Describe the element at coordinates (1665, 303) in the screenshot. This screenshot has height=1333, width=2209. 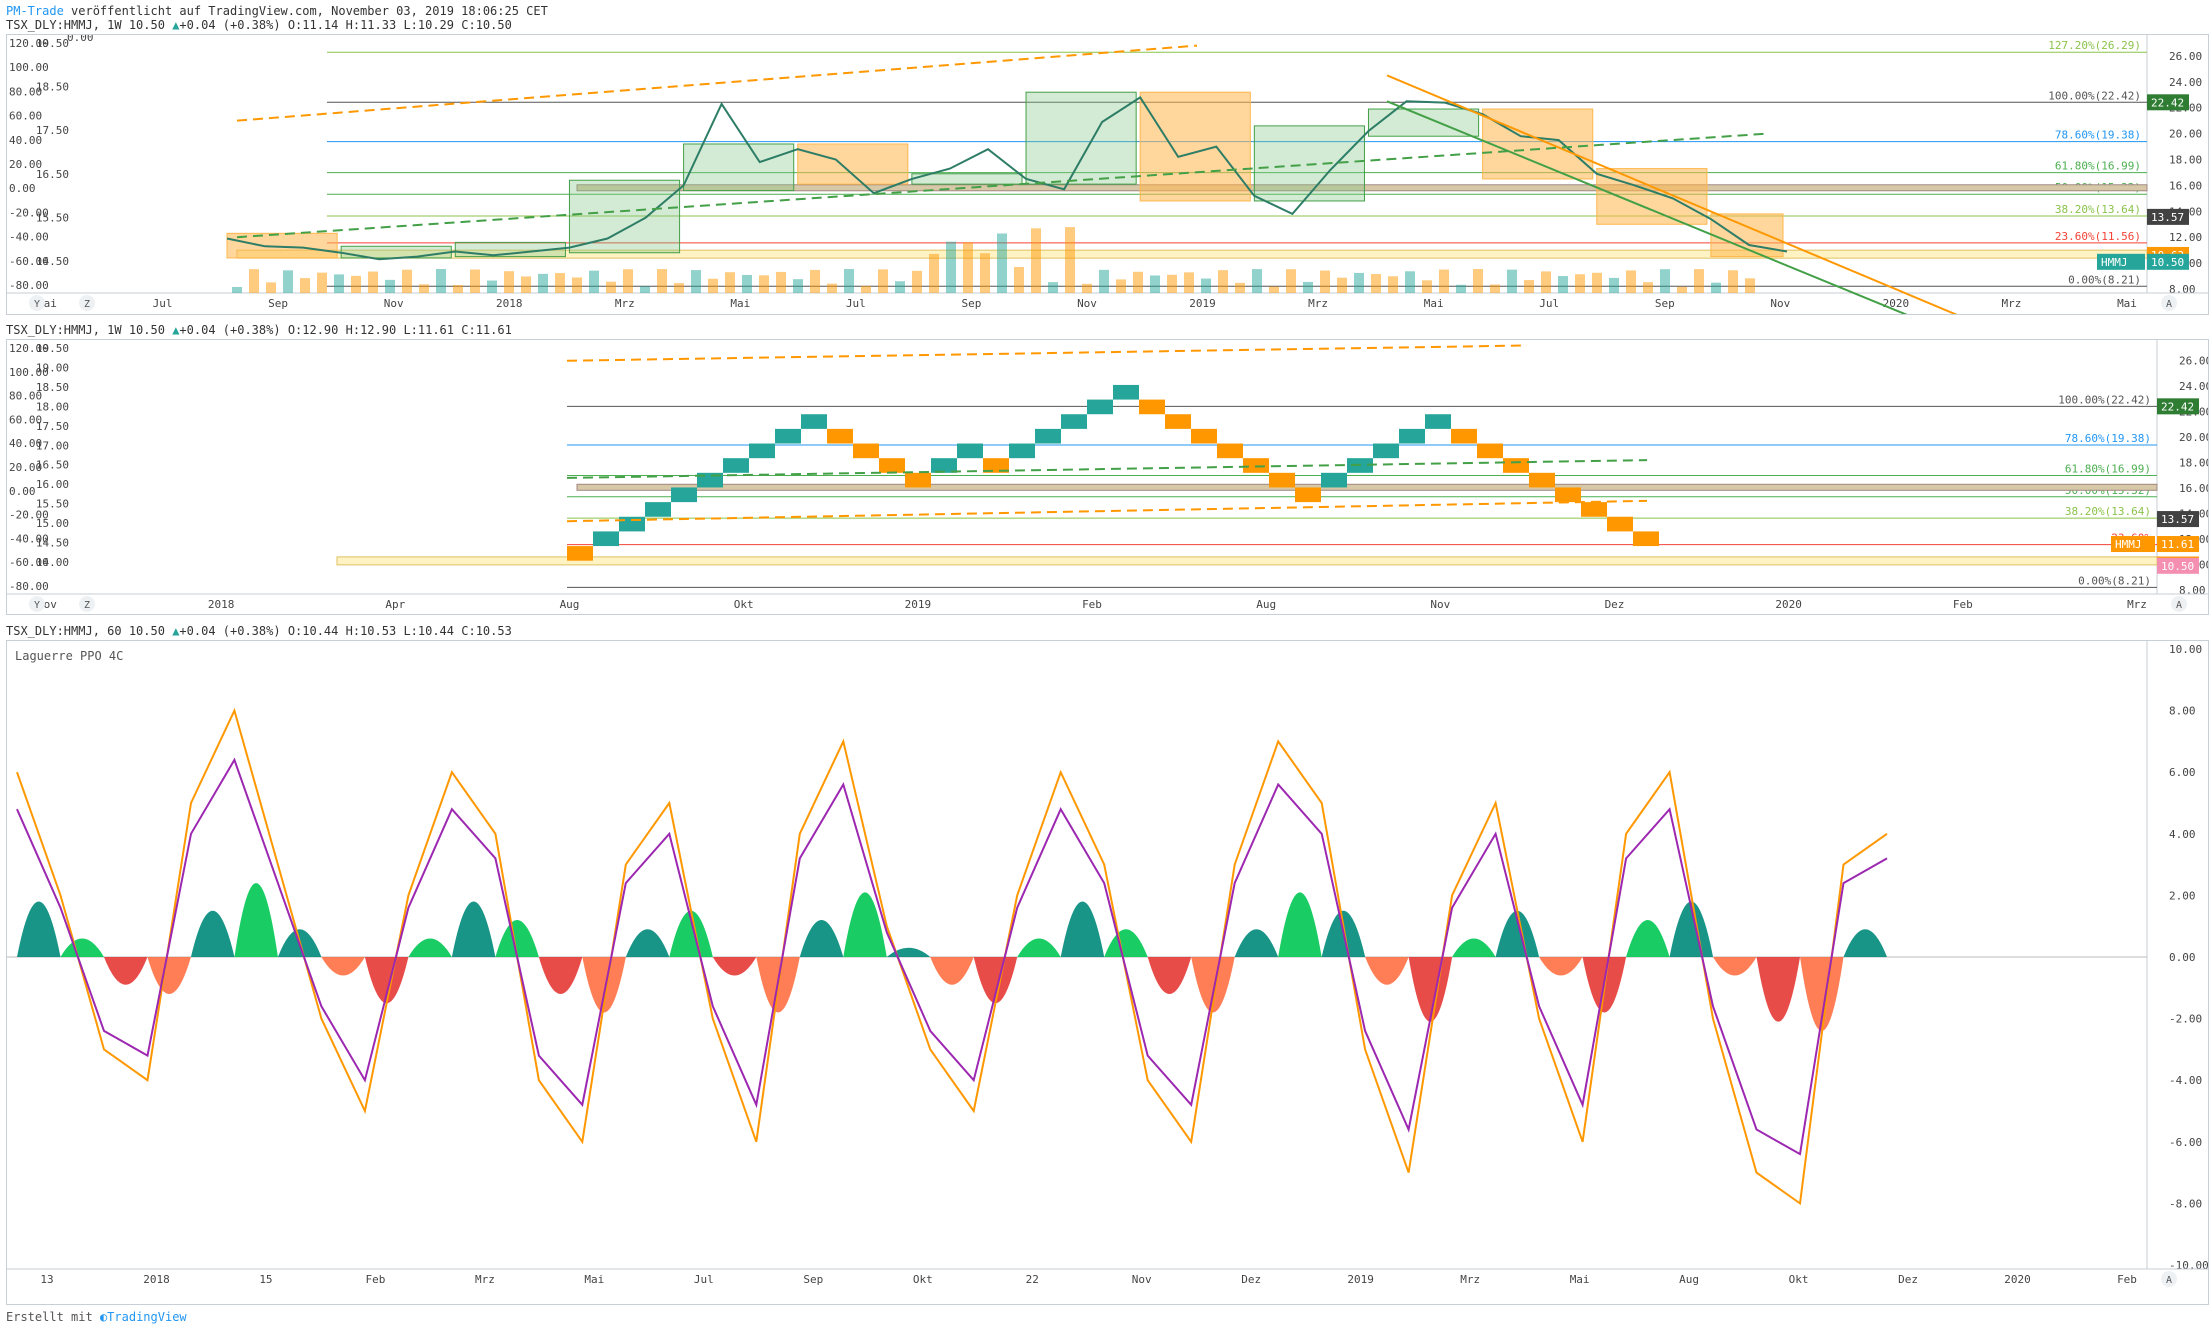
I see `x-axis-tick: Sep` at that location.